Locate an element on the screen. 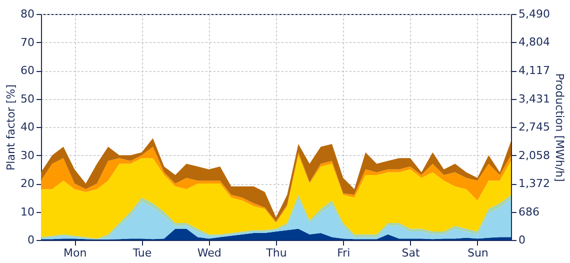 Image resolution: width=570 pixels, height=263 pixels. y-tick-label: 50 is located at coordinates (27, 99).